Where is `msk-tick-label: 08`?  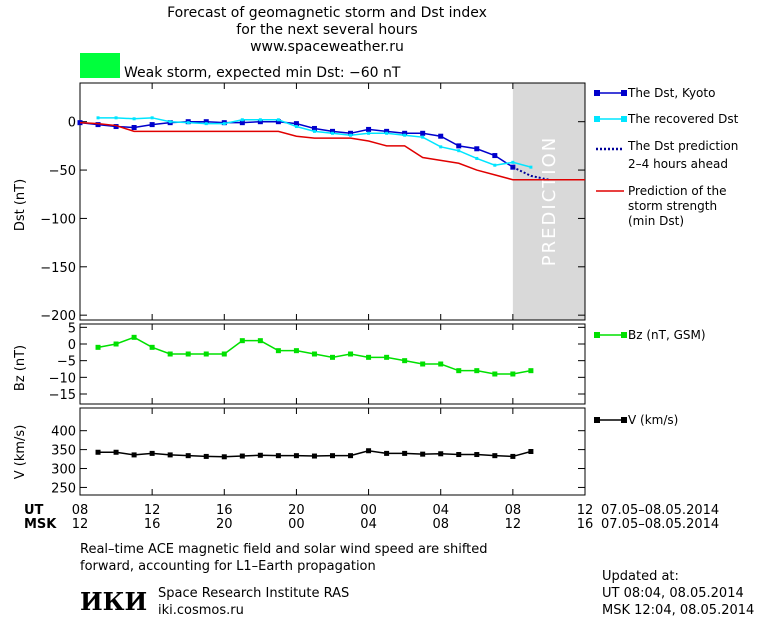 msk-tick-label: 08 is located at coordinates (440, 524).